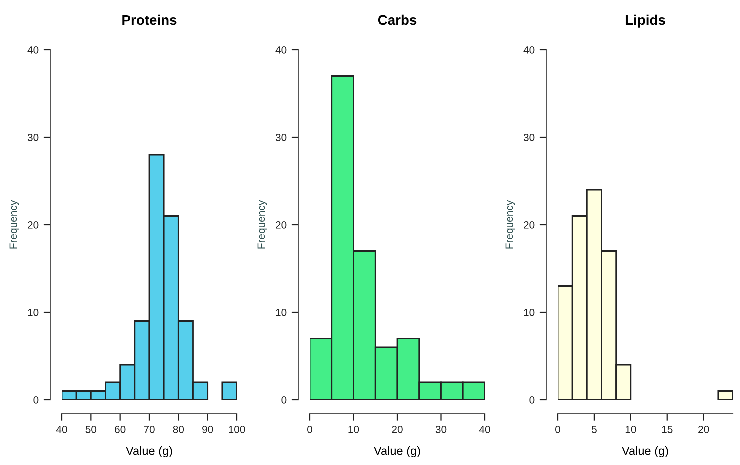  What do you see at coordinates (646, 21) in the screenshot?
I see `chart-title: Lipids` at bounding box center [646, 21].